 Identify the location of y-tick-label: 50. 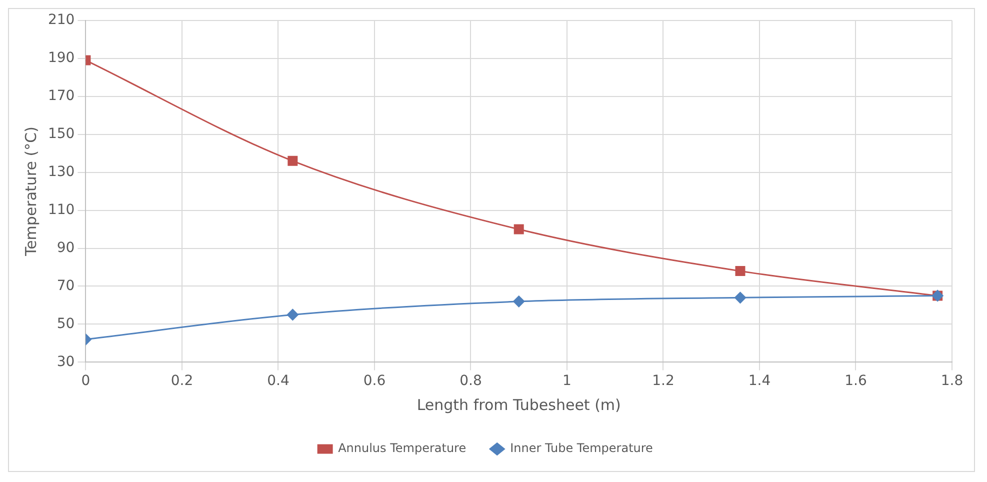
(65, 324).